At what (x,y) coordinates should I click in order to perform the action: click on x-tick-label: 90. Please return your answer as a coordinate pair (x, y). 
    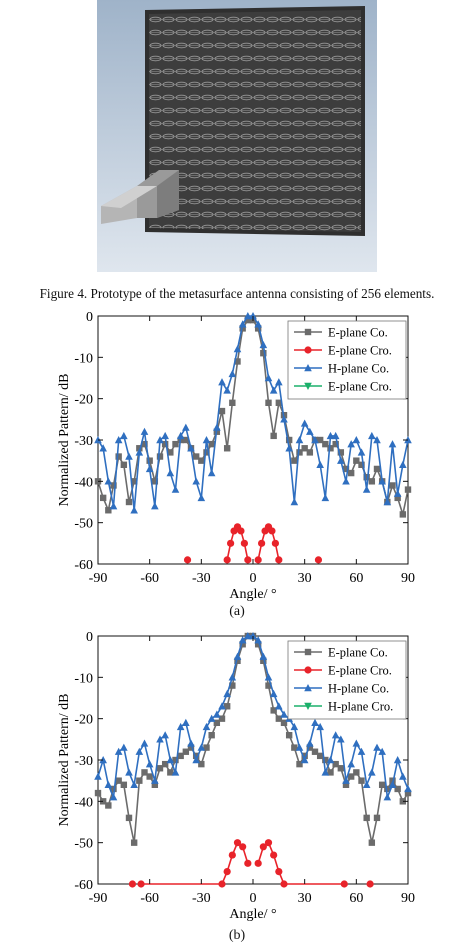
    Looking at the image, I should click on (408, 578).